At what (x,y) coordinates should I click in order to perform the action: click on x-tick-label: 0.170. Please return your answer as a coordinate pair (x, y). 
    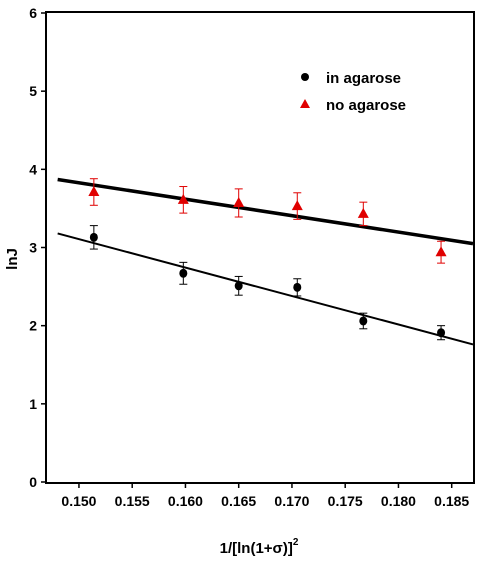
    Looking at the image, I should click on (291, 501).